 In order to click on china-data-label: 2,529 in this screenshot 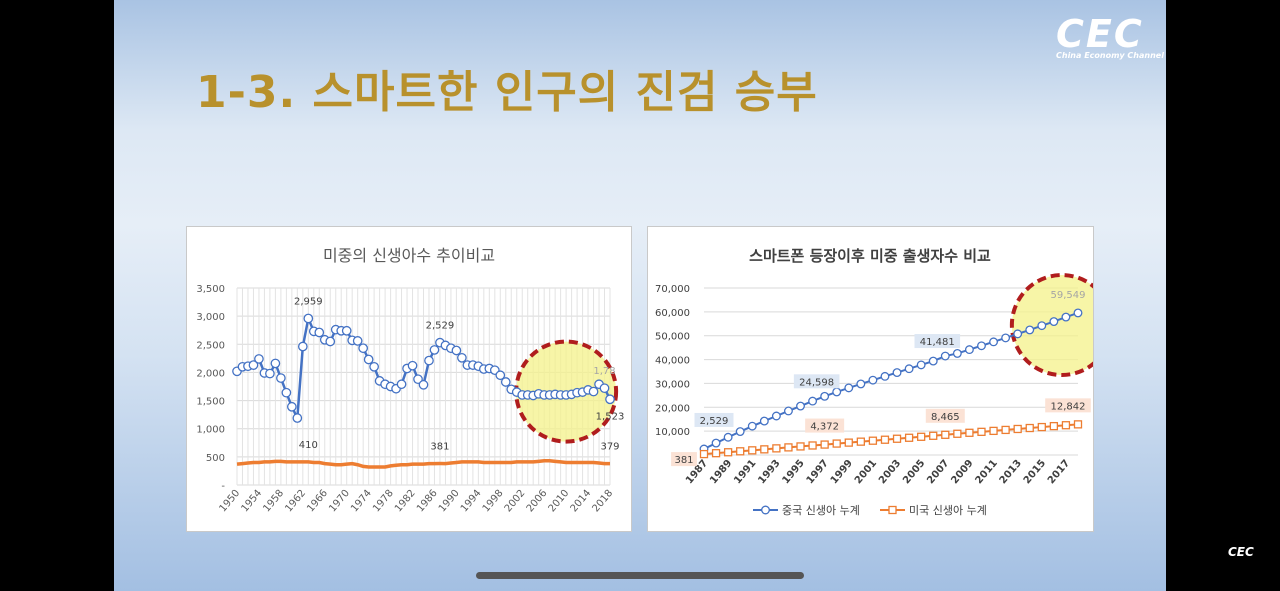, I will do `click(714, 421)`.